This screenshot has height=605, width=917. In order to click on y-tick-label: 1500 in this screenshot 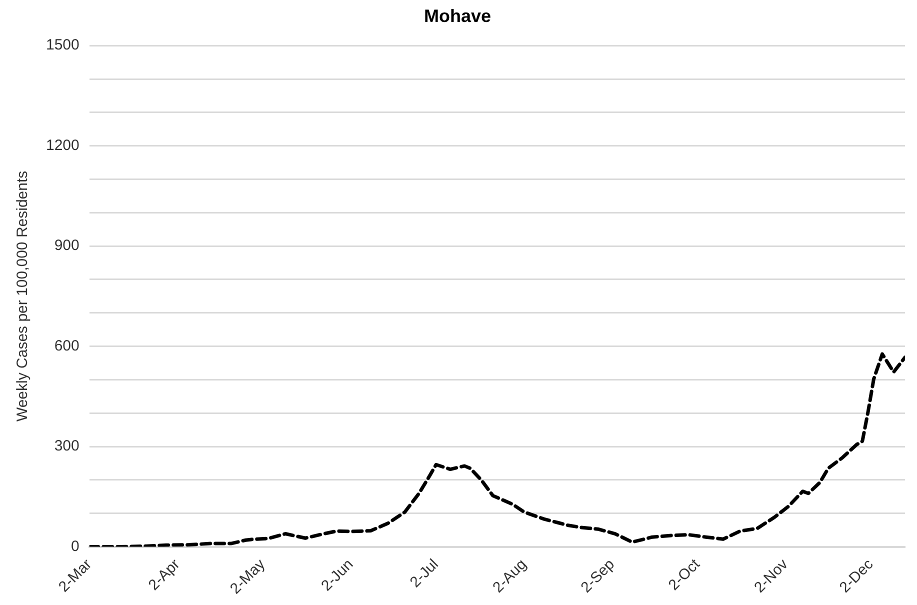, I will do `click(63, 45)`.